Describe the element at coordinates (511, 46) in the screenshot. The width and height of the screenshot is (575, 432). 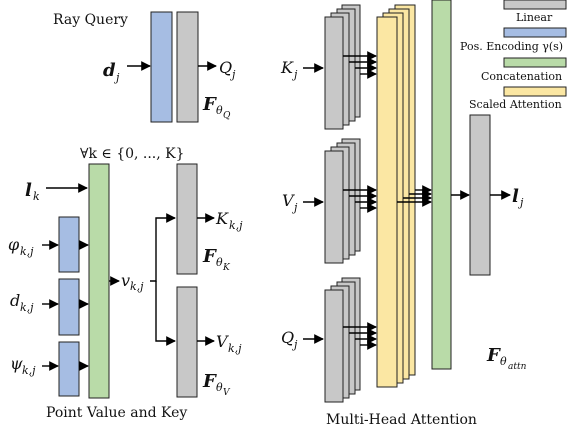
I see `legend-pos-encoding-label: Pos. Encoding γ(s)` at that location.